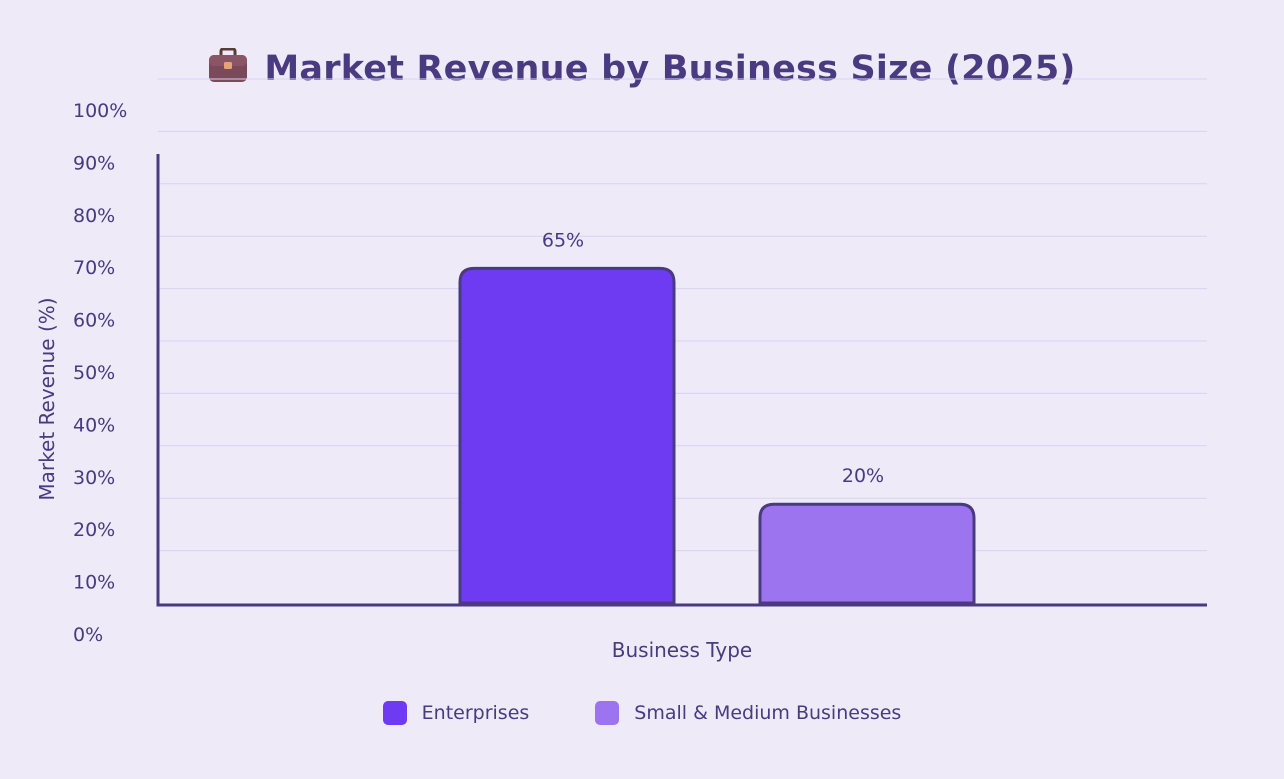 Image resolution: width=1284 pixels, height=779 pixels. I want to click on y-tick-label: 70%, so click(94, 268).